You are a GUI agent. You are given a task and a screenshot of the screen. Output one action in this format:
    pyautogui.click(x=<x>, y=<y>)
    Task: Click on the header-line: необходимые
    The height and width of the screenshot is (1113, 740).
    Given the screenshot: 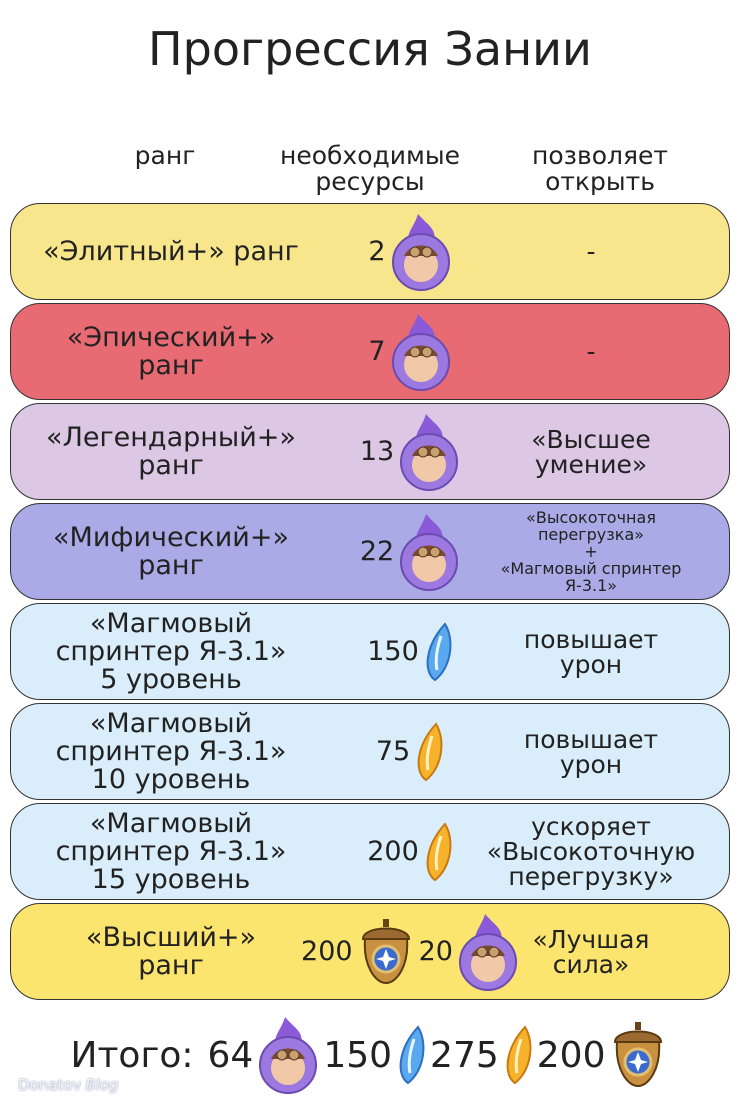 What is the action you would take?
    pyautogui.click(x=370, y=155)
    